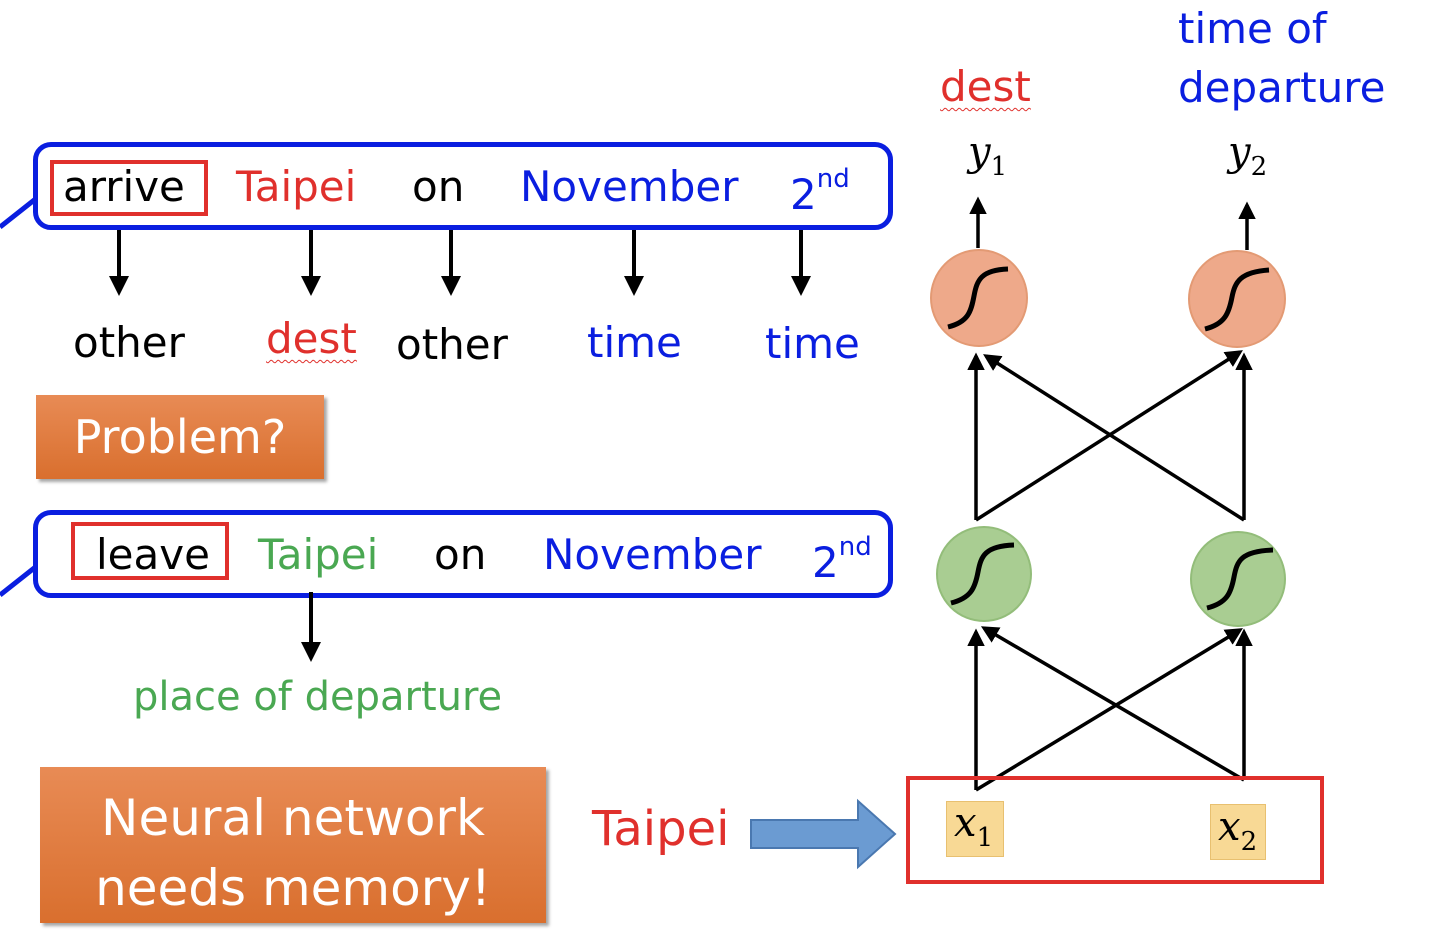 The width and height of the screenshot is (1450, 930). I want to click on word-2nd-2: 2nd, so click(842, 559).